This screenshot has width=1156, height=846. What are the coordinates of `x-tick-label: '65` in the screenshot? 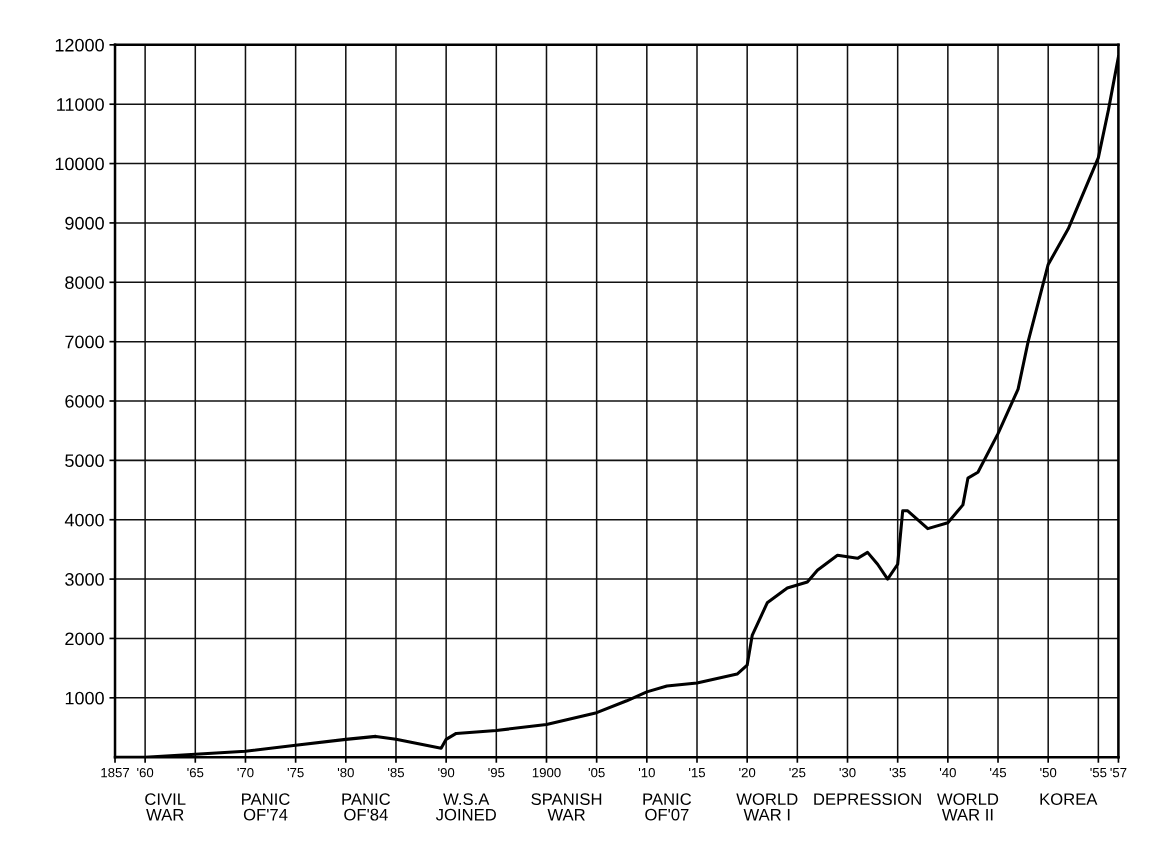 It's located at (195, 772).